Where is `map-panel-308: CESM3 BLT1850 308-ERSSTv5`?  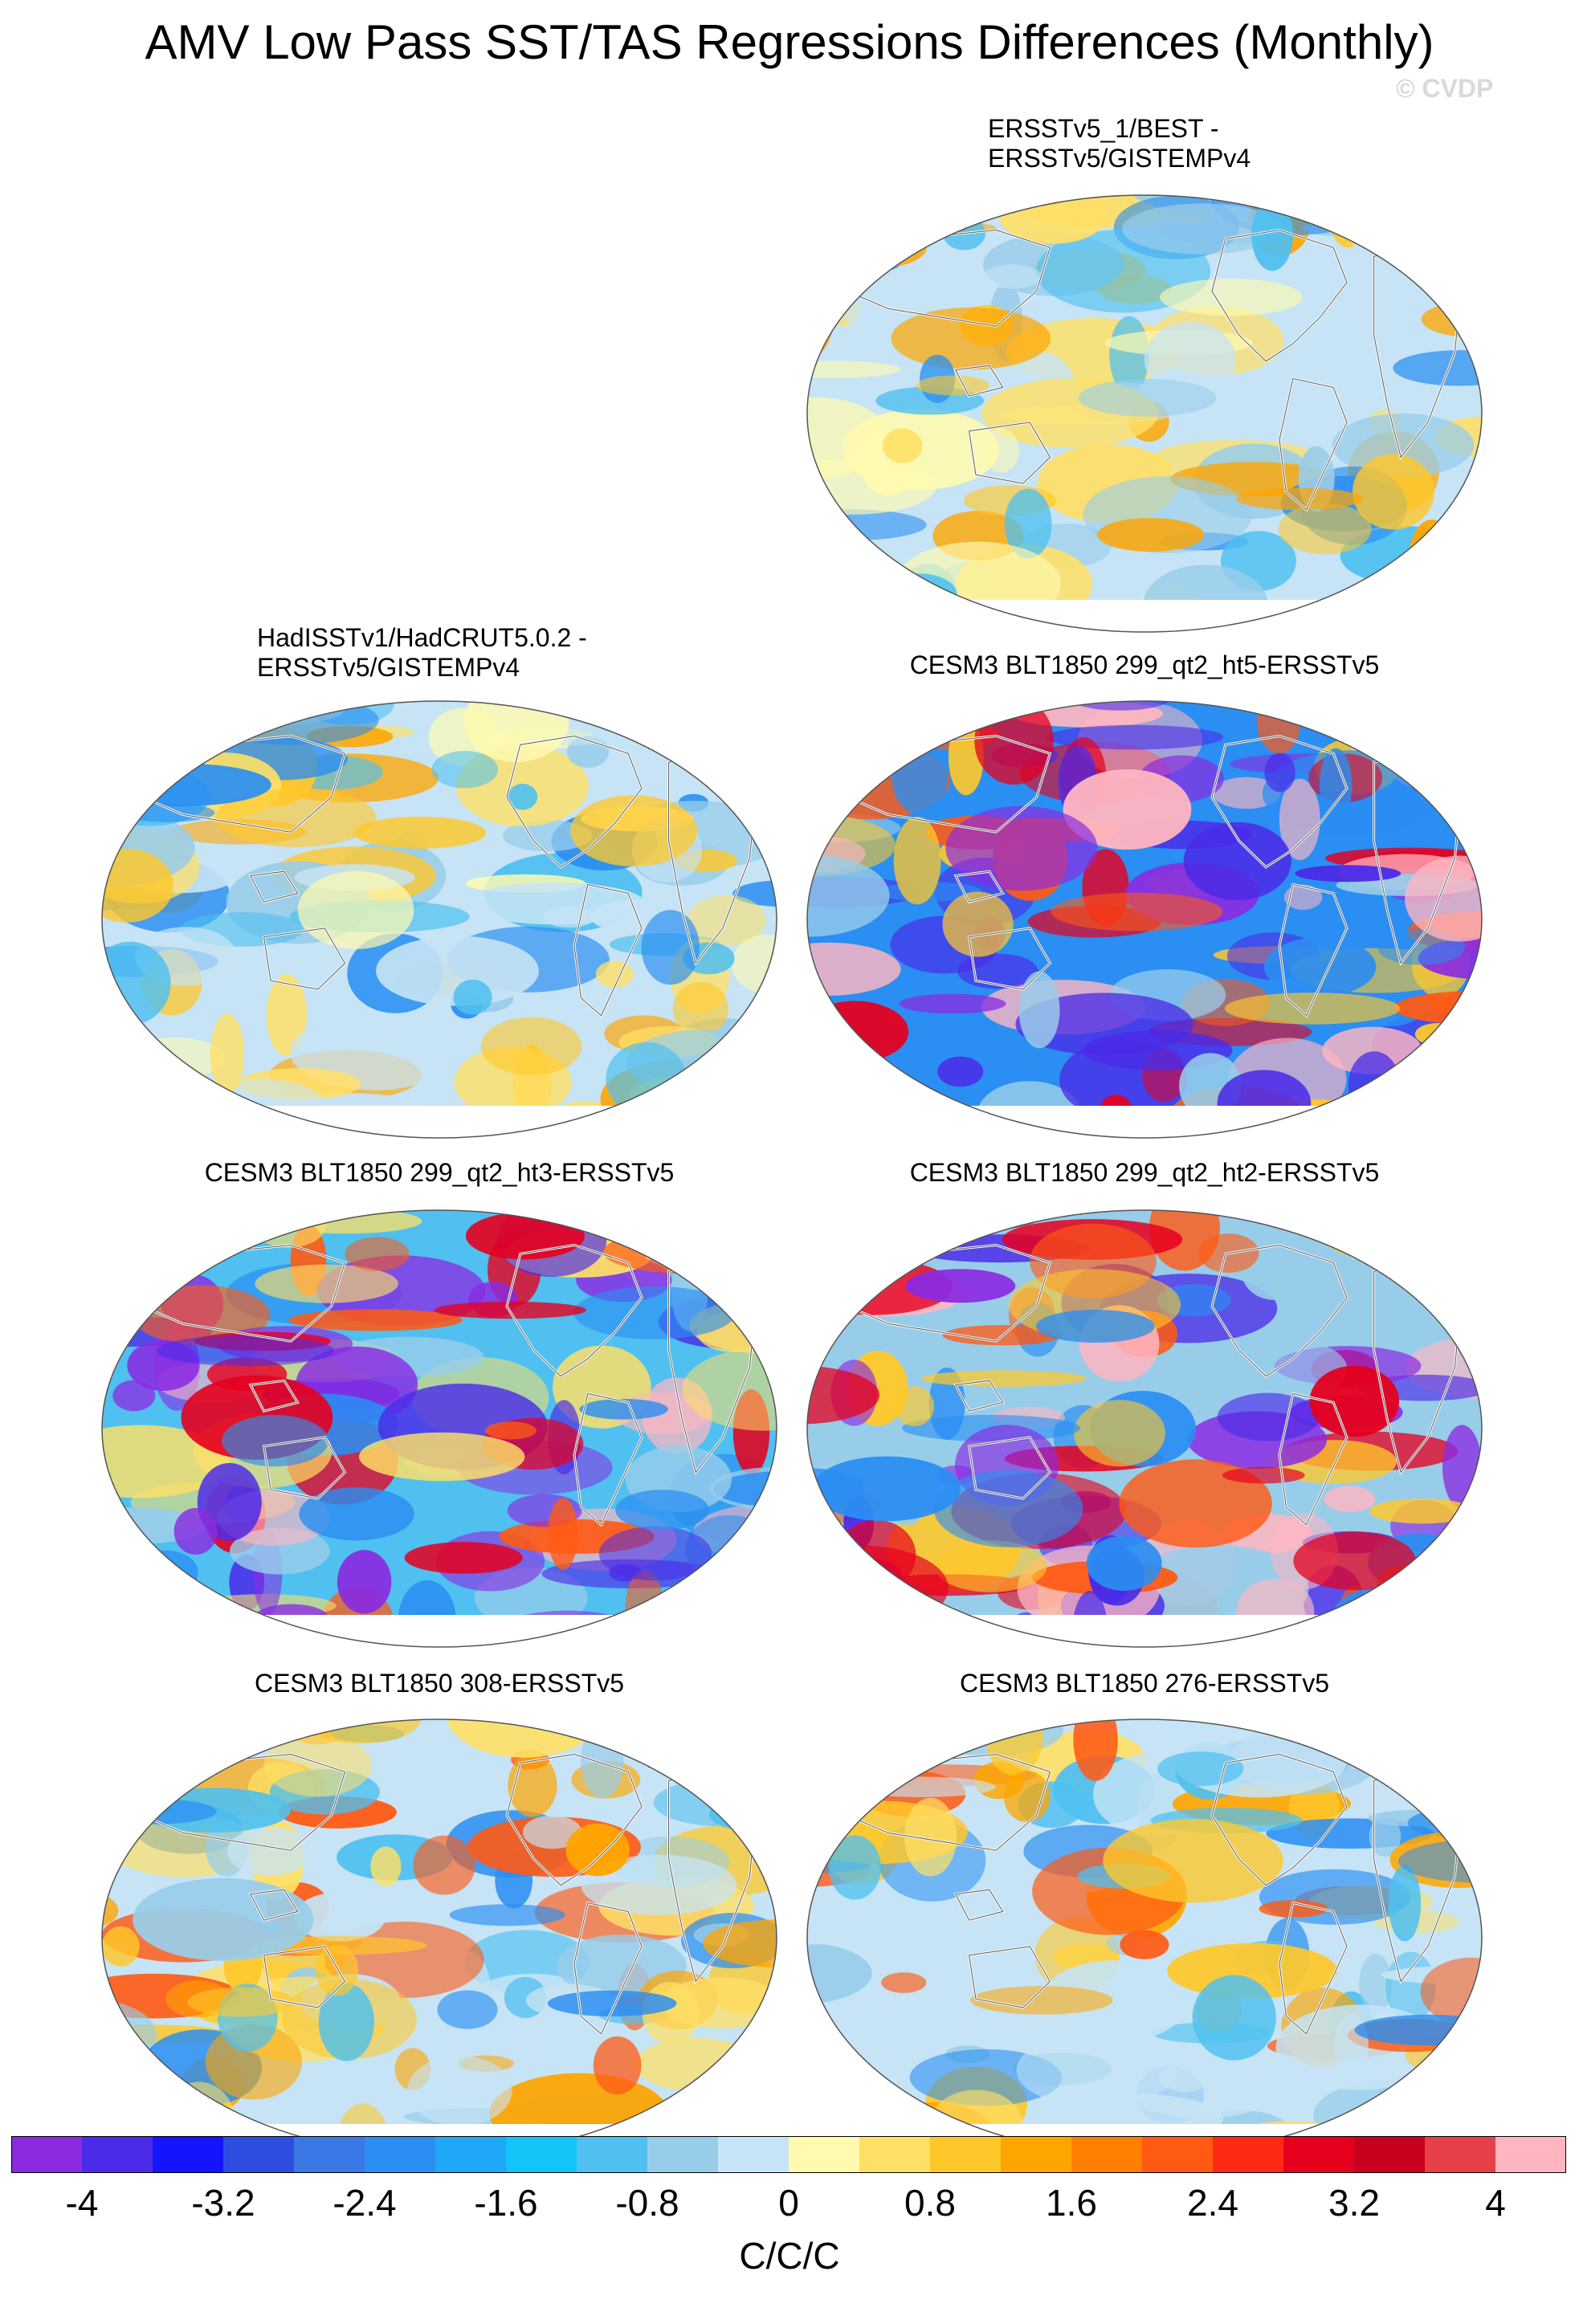 map-panel-308: CESM3 BLT1850 308-ERSSTv5 is located at coordinates (439, 1926).